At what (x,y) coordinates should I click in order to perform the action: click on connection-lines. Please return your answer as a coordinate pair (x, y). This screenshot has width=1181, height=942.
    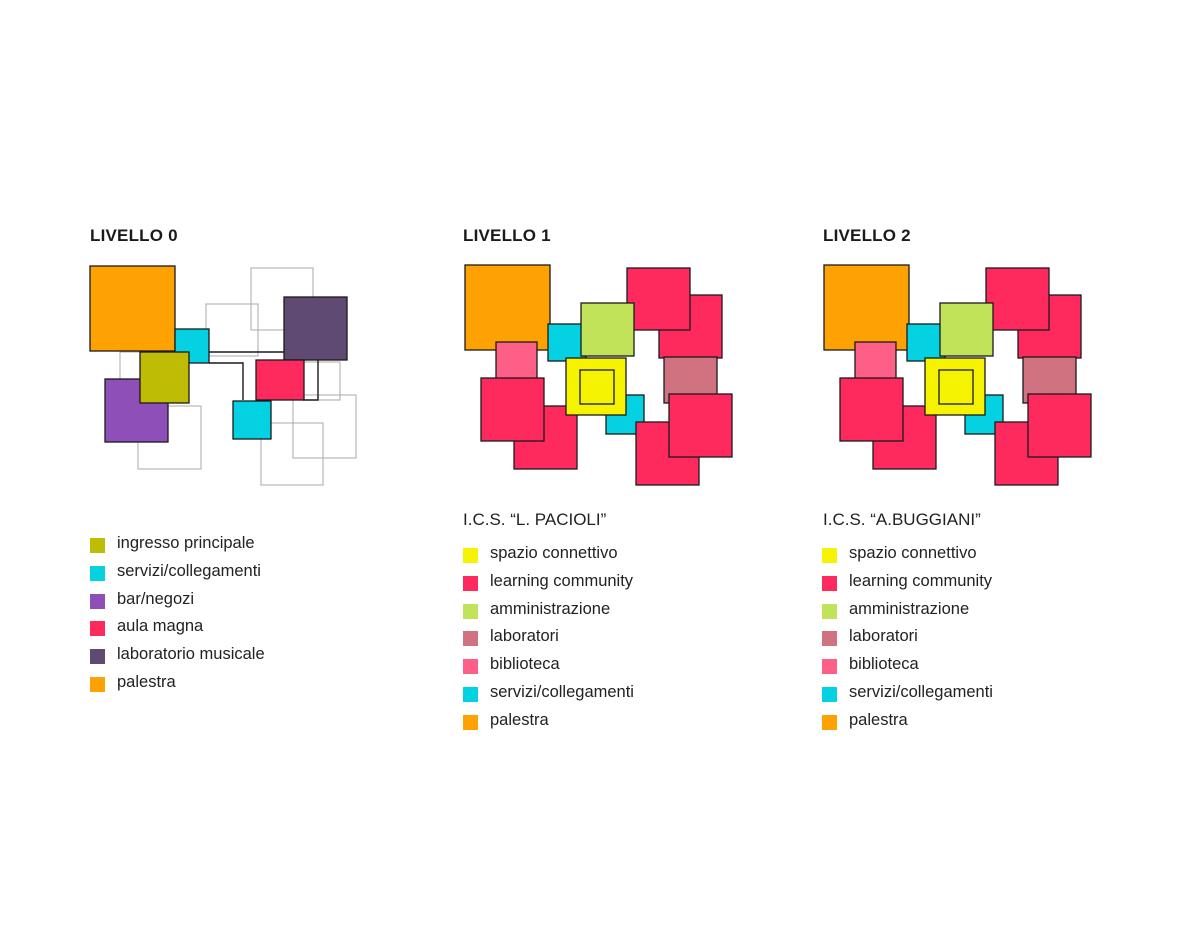
    Looking at the image, I should click on (264, 376).